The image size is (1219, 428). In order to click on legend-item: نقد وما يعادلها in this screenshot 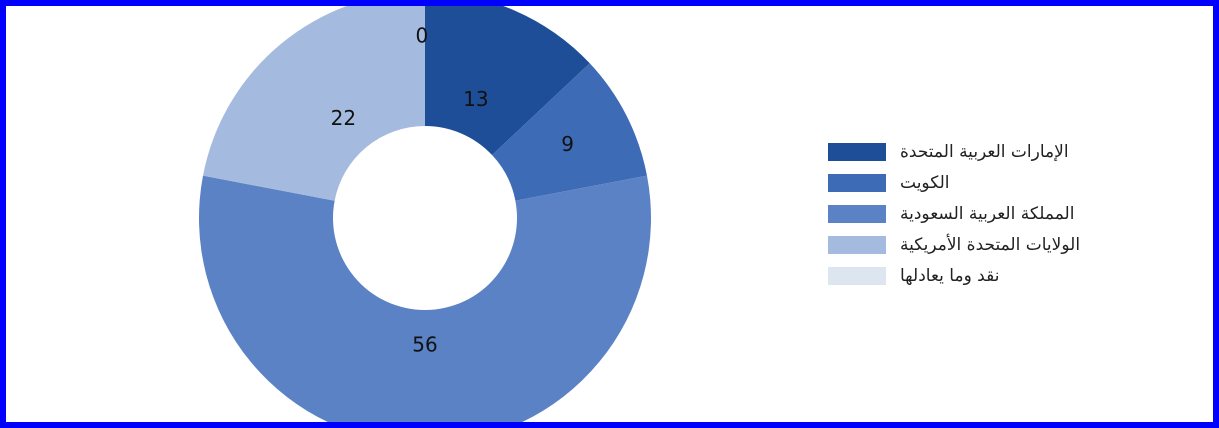, I will do `click(978, 276)`.